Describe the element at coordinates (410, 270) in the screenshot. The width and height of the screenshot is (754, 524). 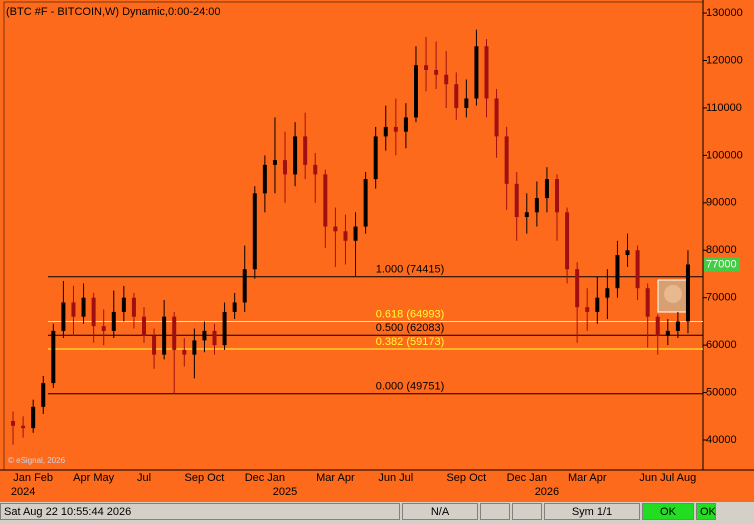
I see `fib-label: 1.000 (74415)` at that location.